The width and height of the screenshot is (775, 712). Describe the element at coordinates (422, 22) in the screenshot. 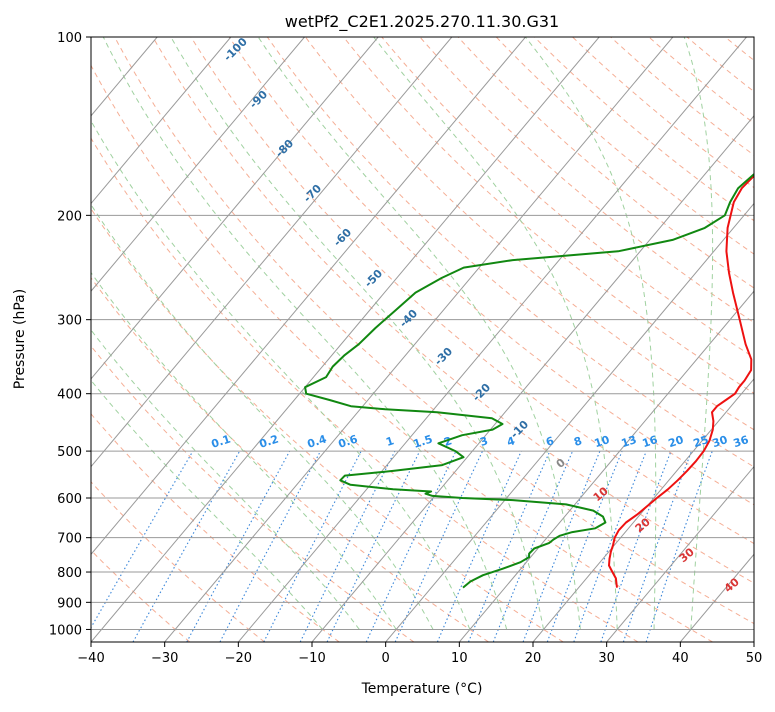

I see `chart-title: wetPf2_C2E1.2025.270.11.30.G31` at that location.